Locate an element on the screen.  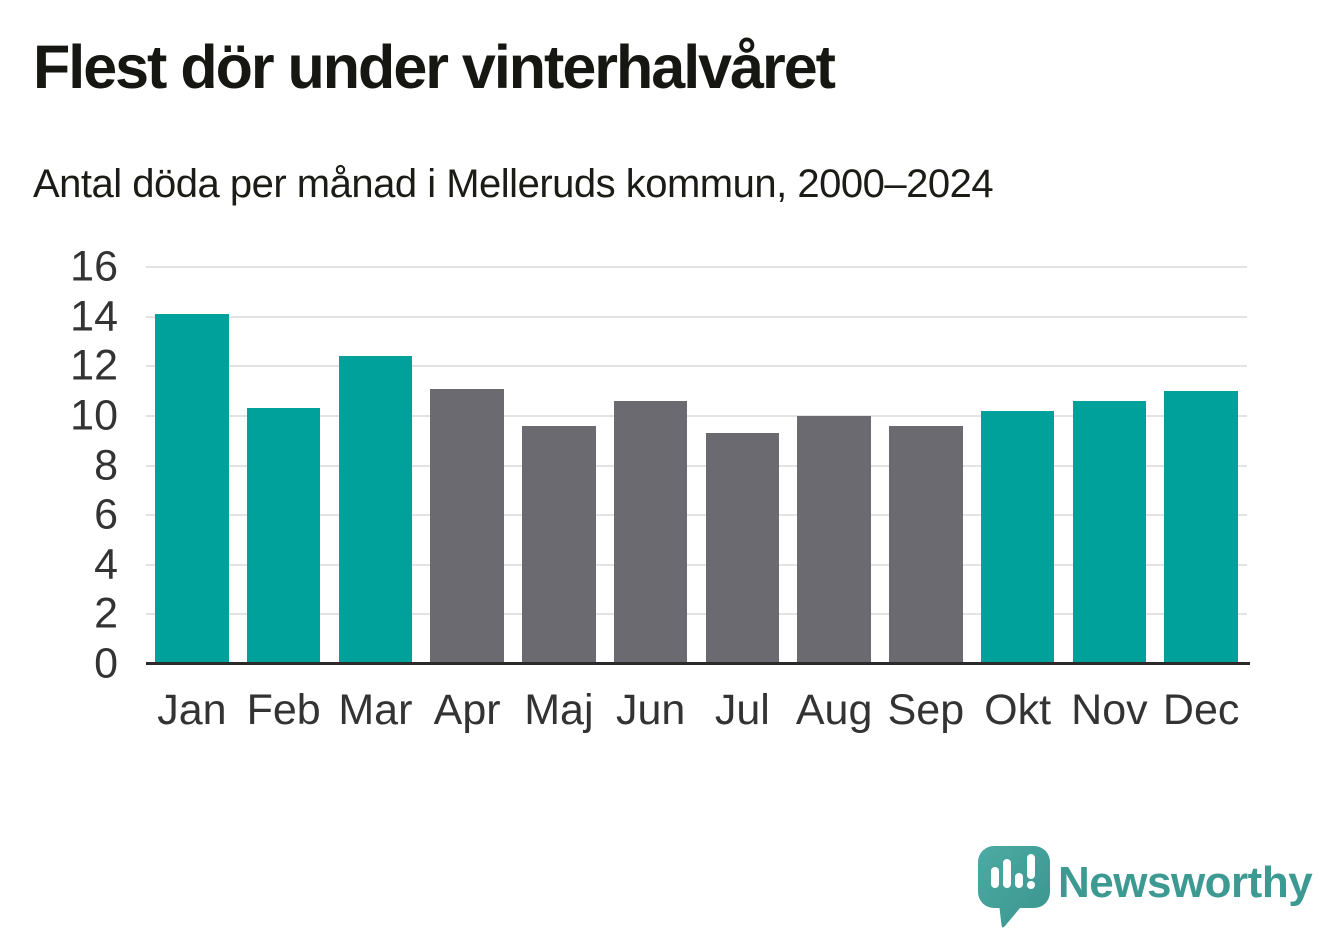
bar-jul is located at coordinates (742, 548).